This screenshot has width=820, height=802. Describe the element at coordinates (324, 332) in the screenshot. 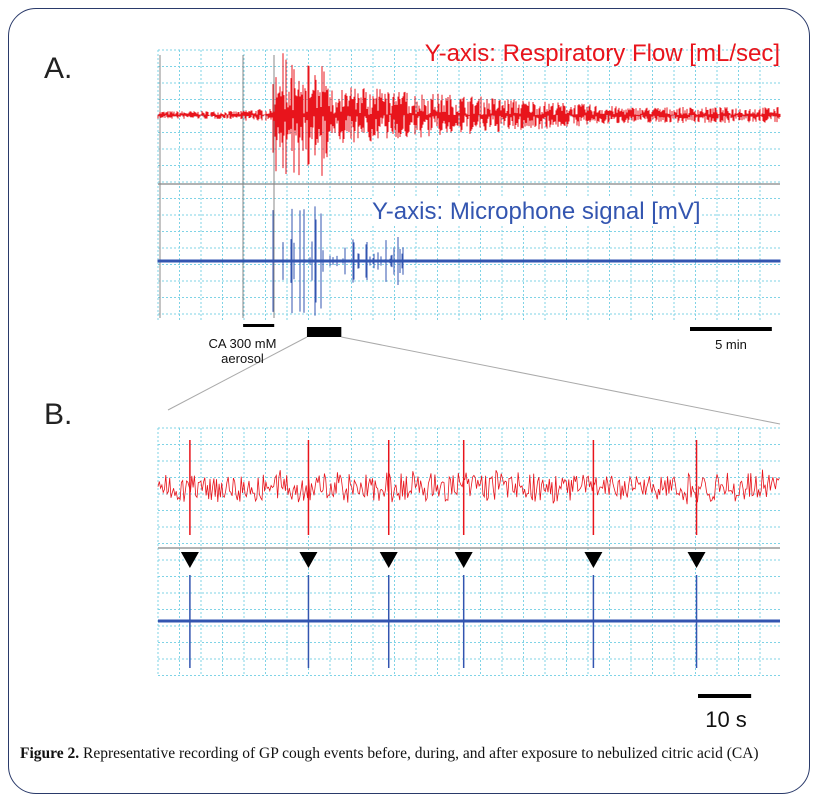

I see `expanded-window-bar` at that location.